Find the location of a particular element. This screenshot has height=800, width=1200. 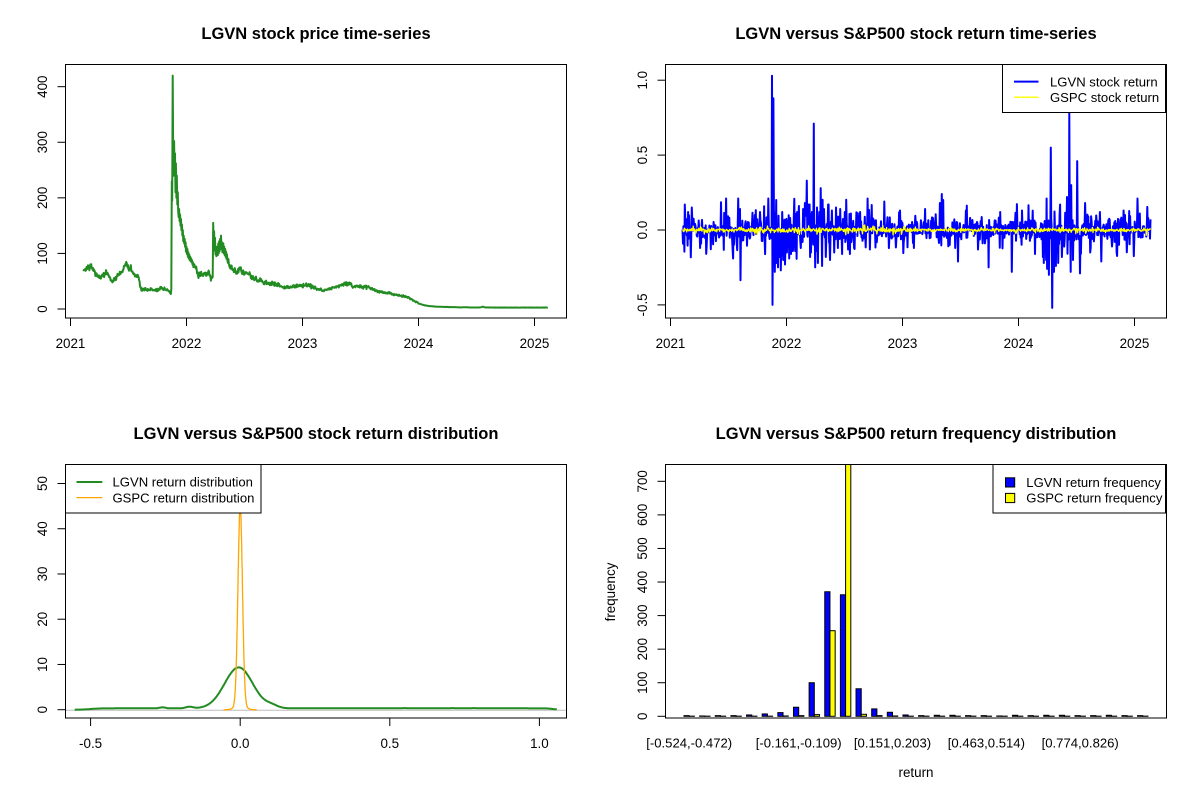

svg-text: [-0.161,-0.109) is located at coordinates (799, 743).